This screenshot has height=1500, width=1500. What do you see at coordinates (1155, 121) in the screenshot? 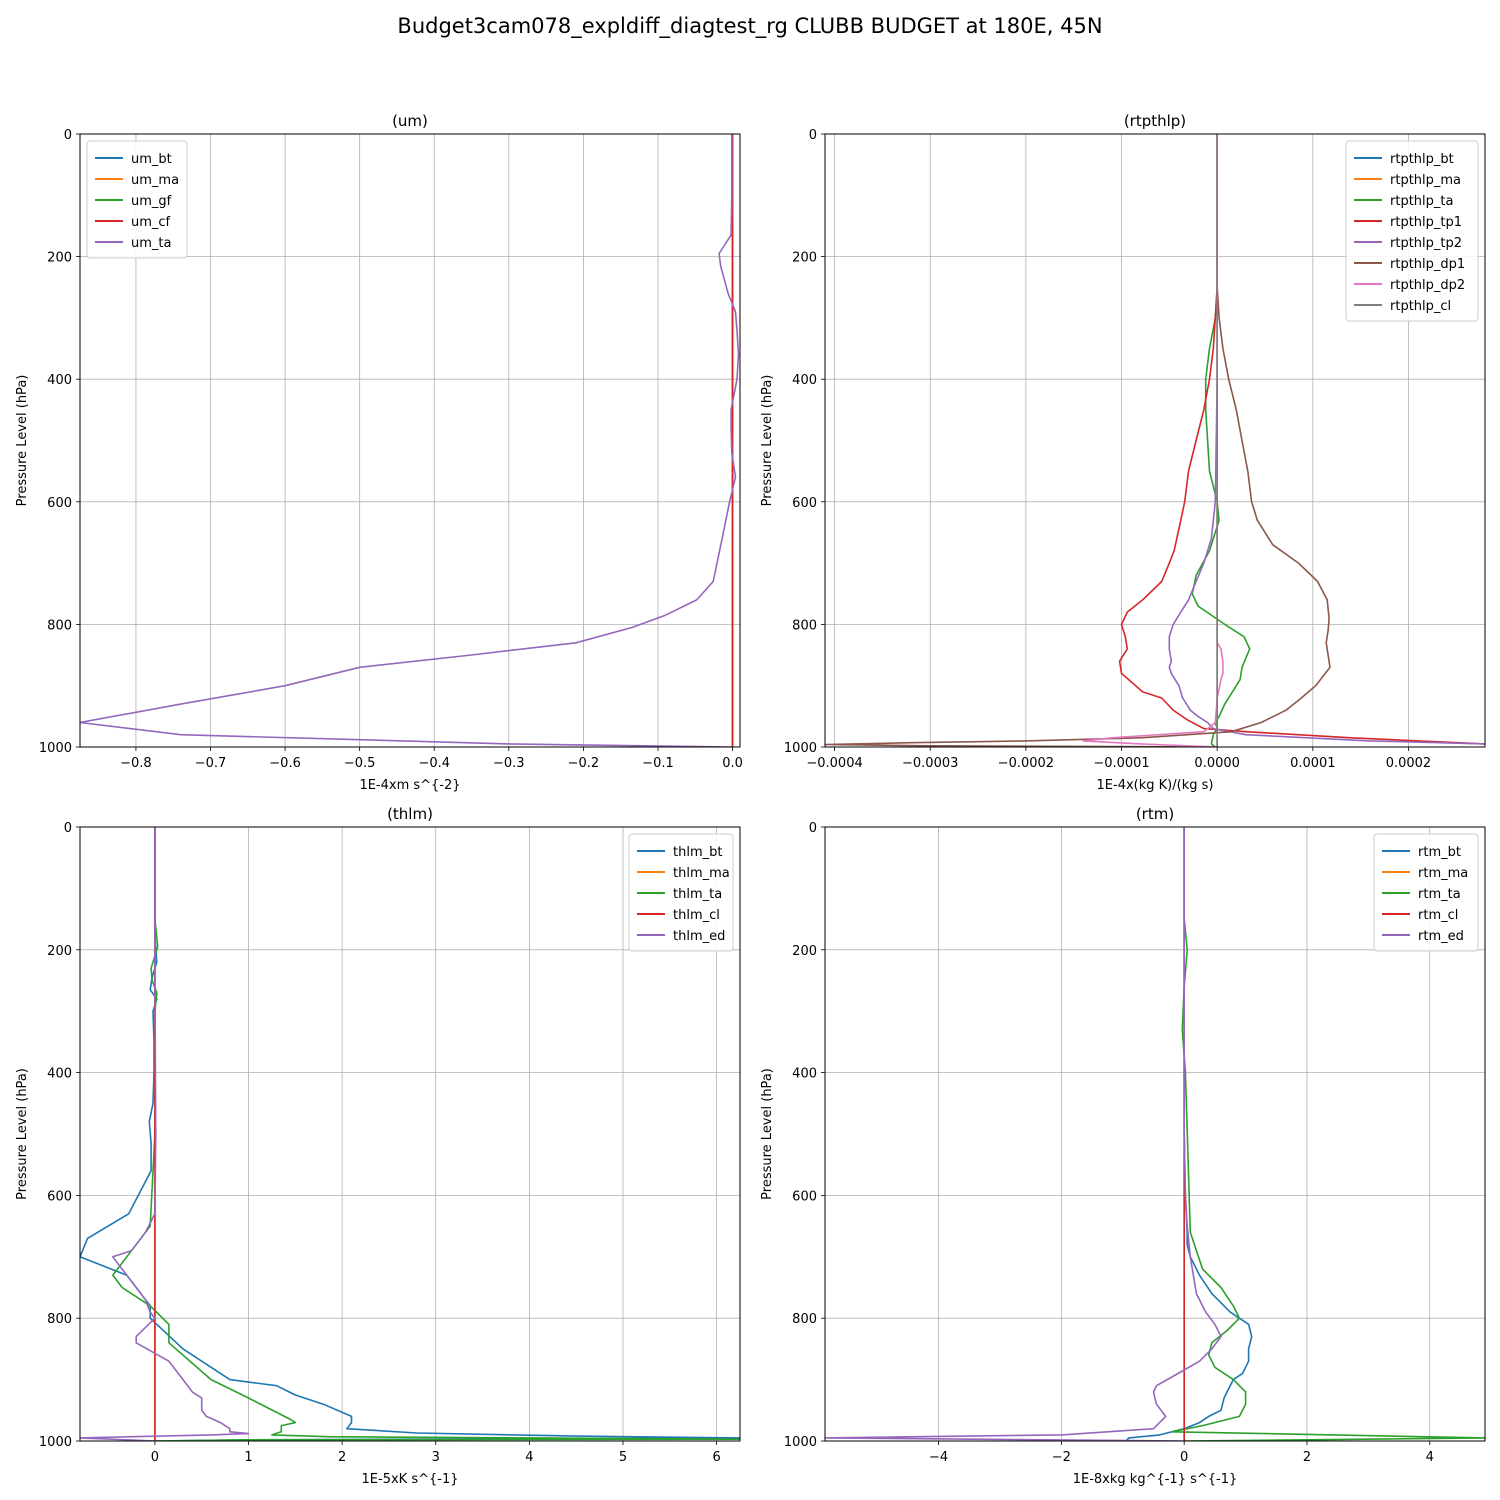
I see `subplot-title: (rtpthlp)` at bounding box center [1155, 121].